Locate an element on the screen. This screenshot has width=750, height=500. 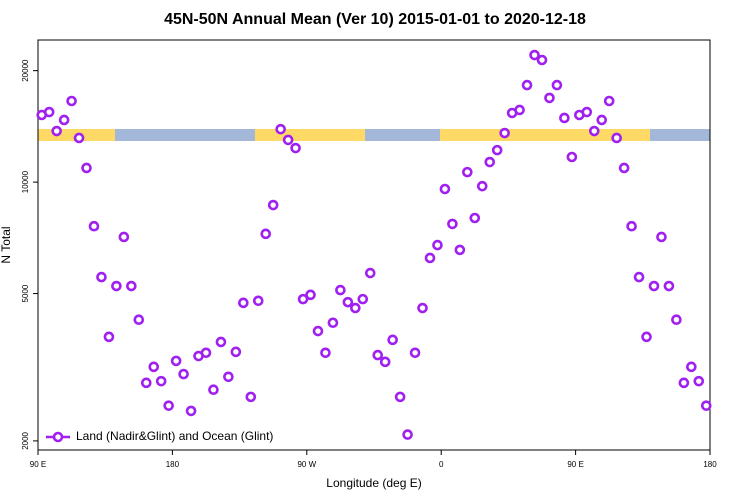
y-tick-label: 5000 is located at coordinates (25, 293).